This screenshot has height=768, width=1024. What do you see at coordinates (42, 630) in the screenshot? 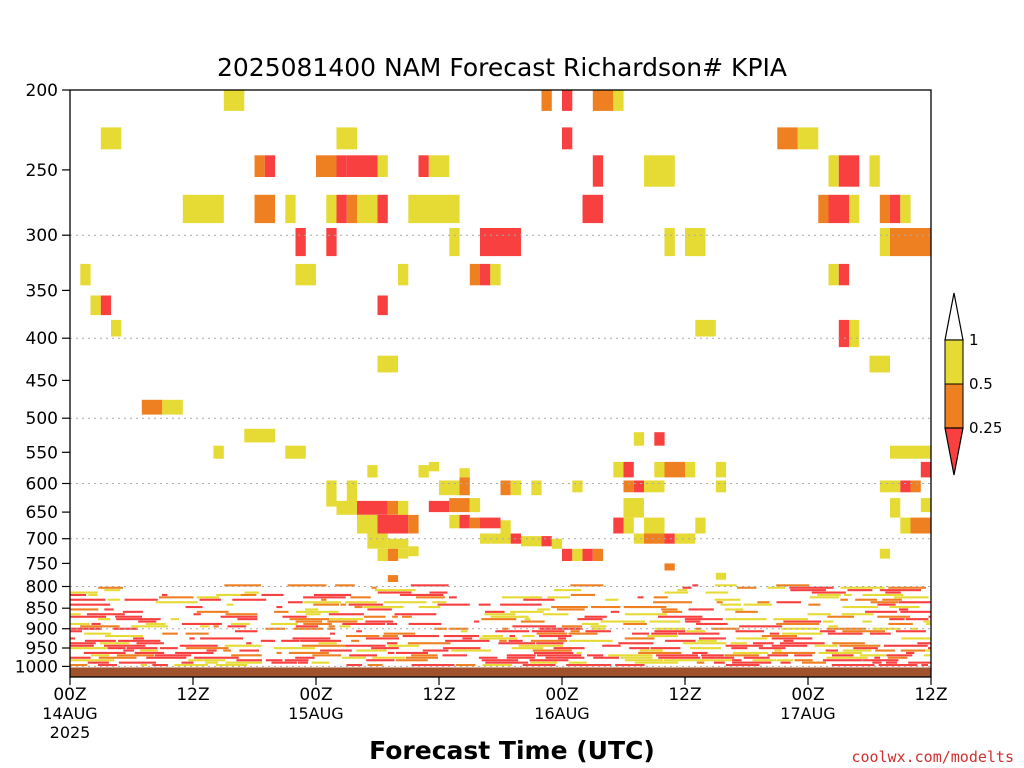
I see `y-tick-label: 900` at bounding box center [42, 630].